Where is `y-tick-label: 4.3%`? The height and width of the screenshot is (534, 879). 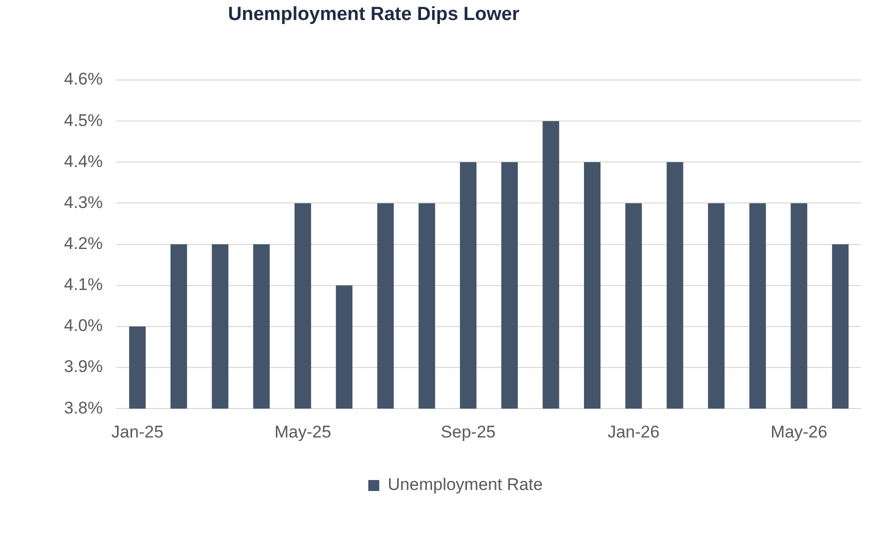
y-tick-label: 4.3% is located at coordinates (83, 202).